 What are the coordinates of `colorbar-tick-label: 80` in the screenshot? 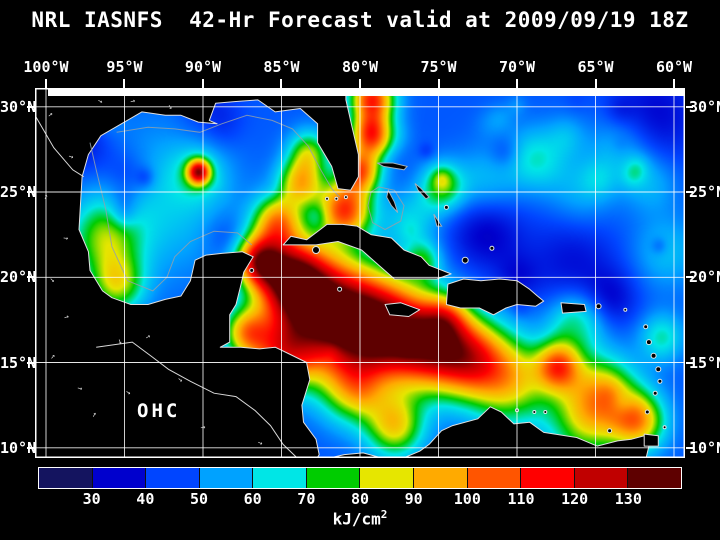 It's located at (360, 499).